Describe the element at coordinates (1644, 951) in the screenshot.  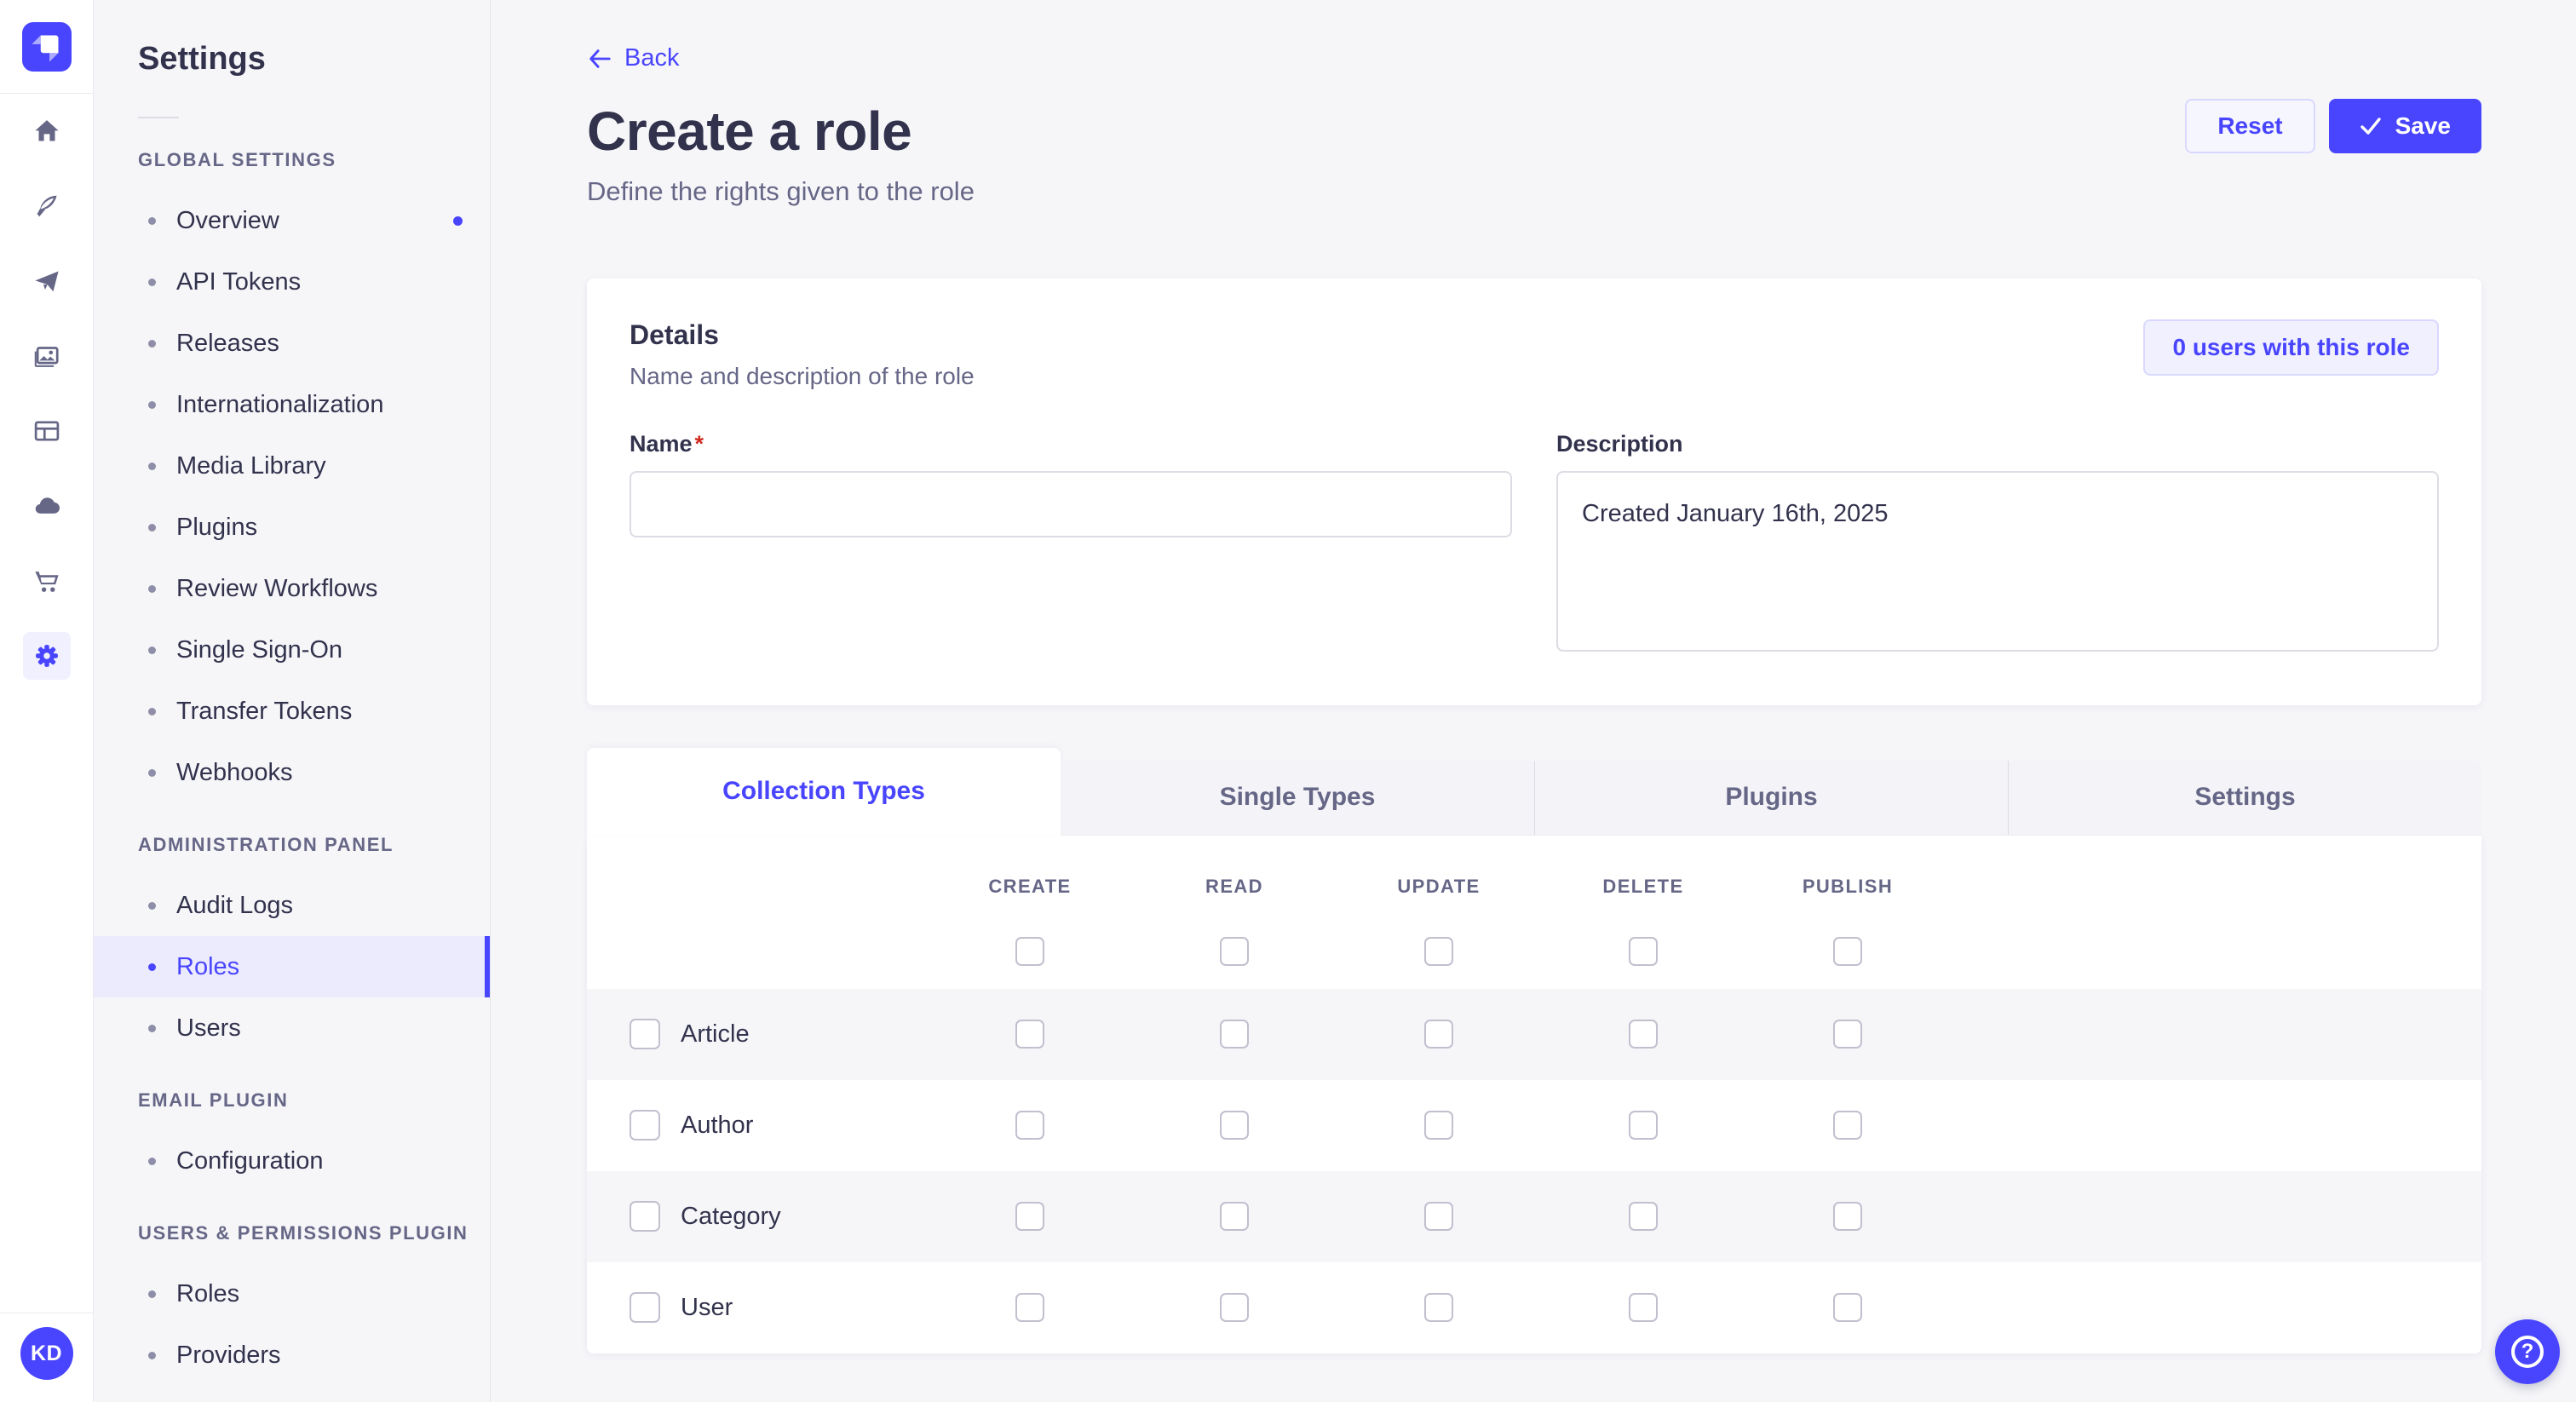
I see `select-all-delete-checkbox` at that location.